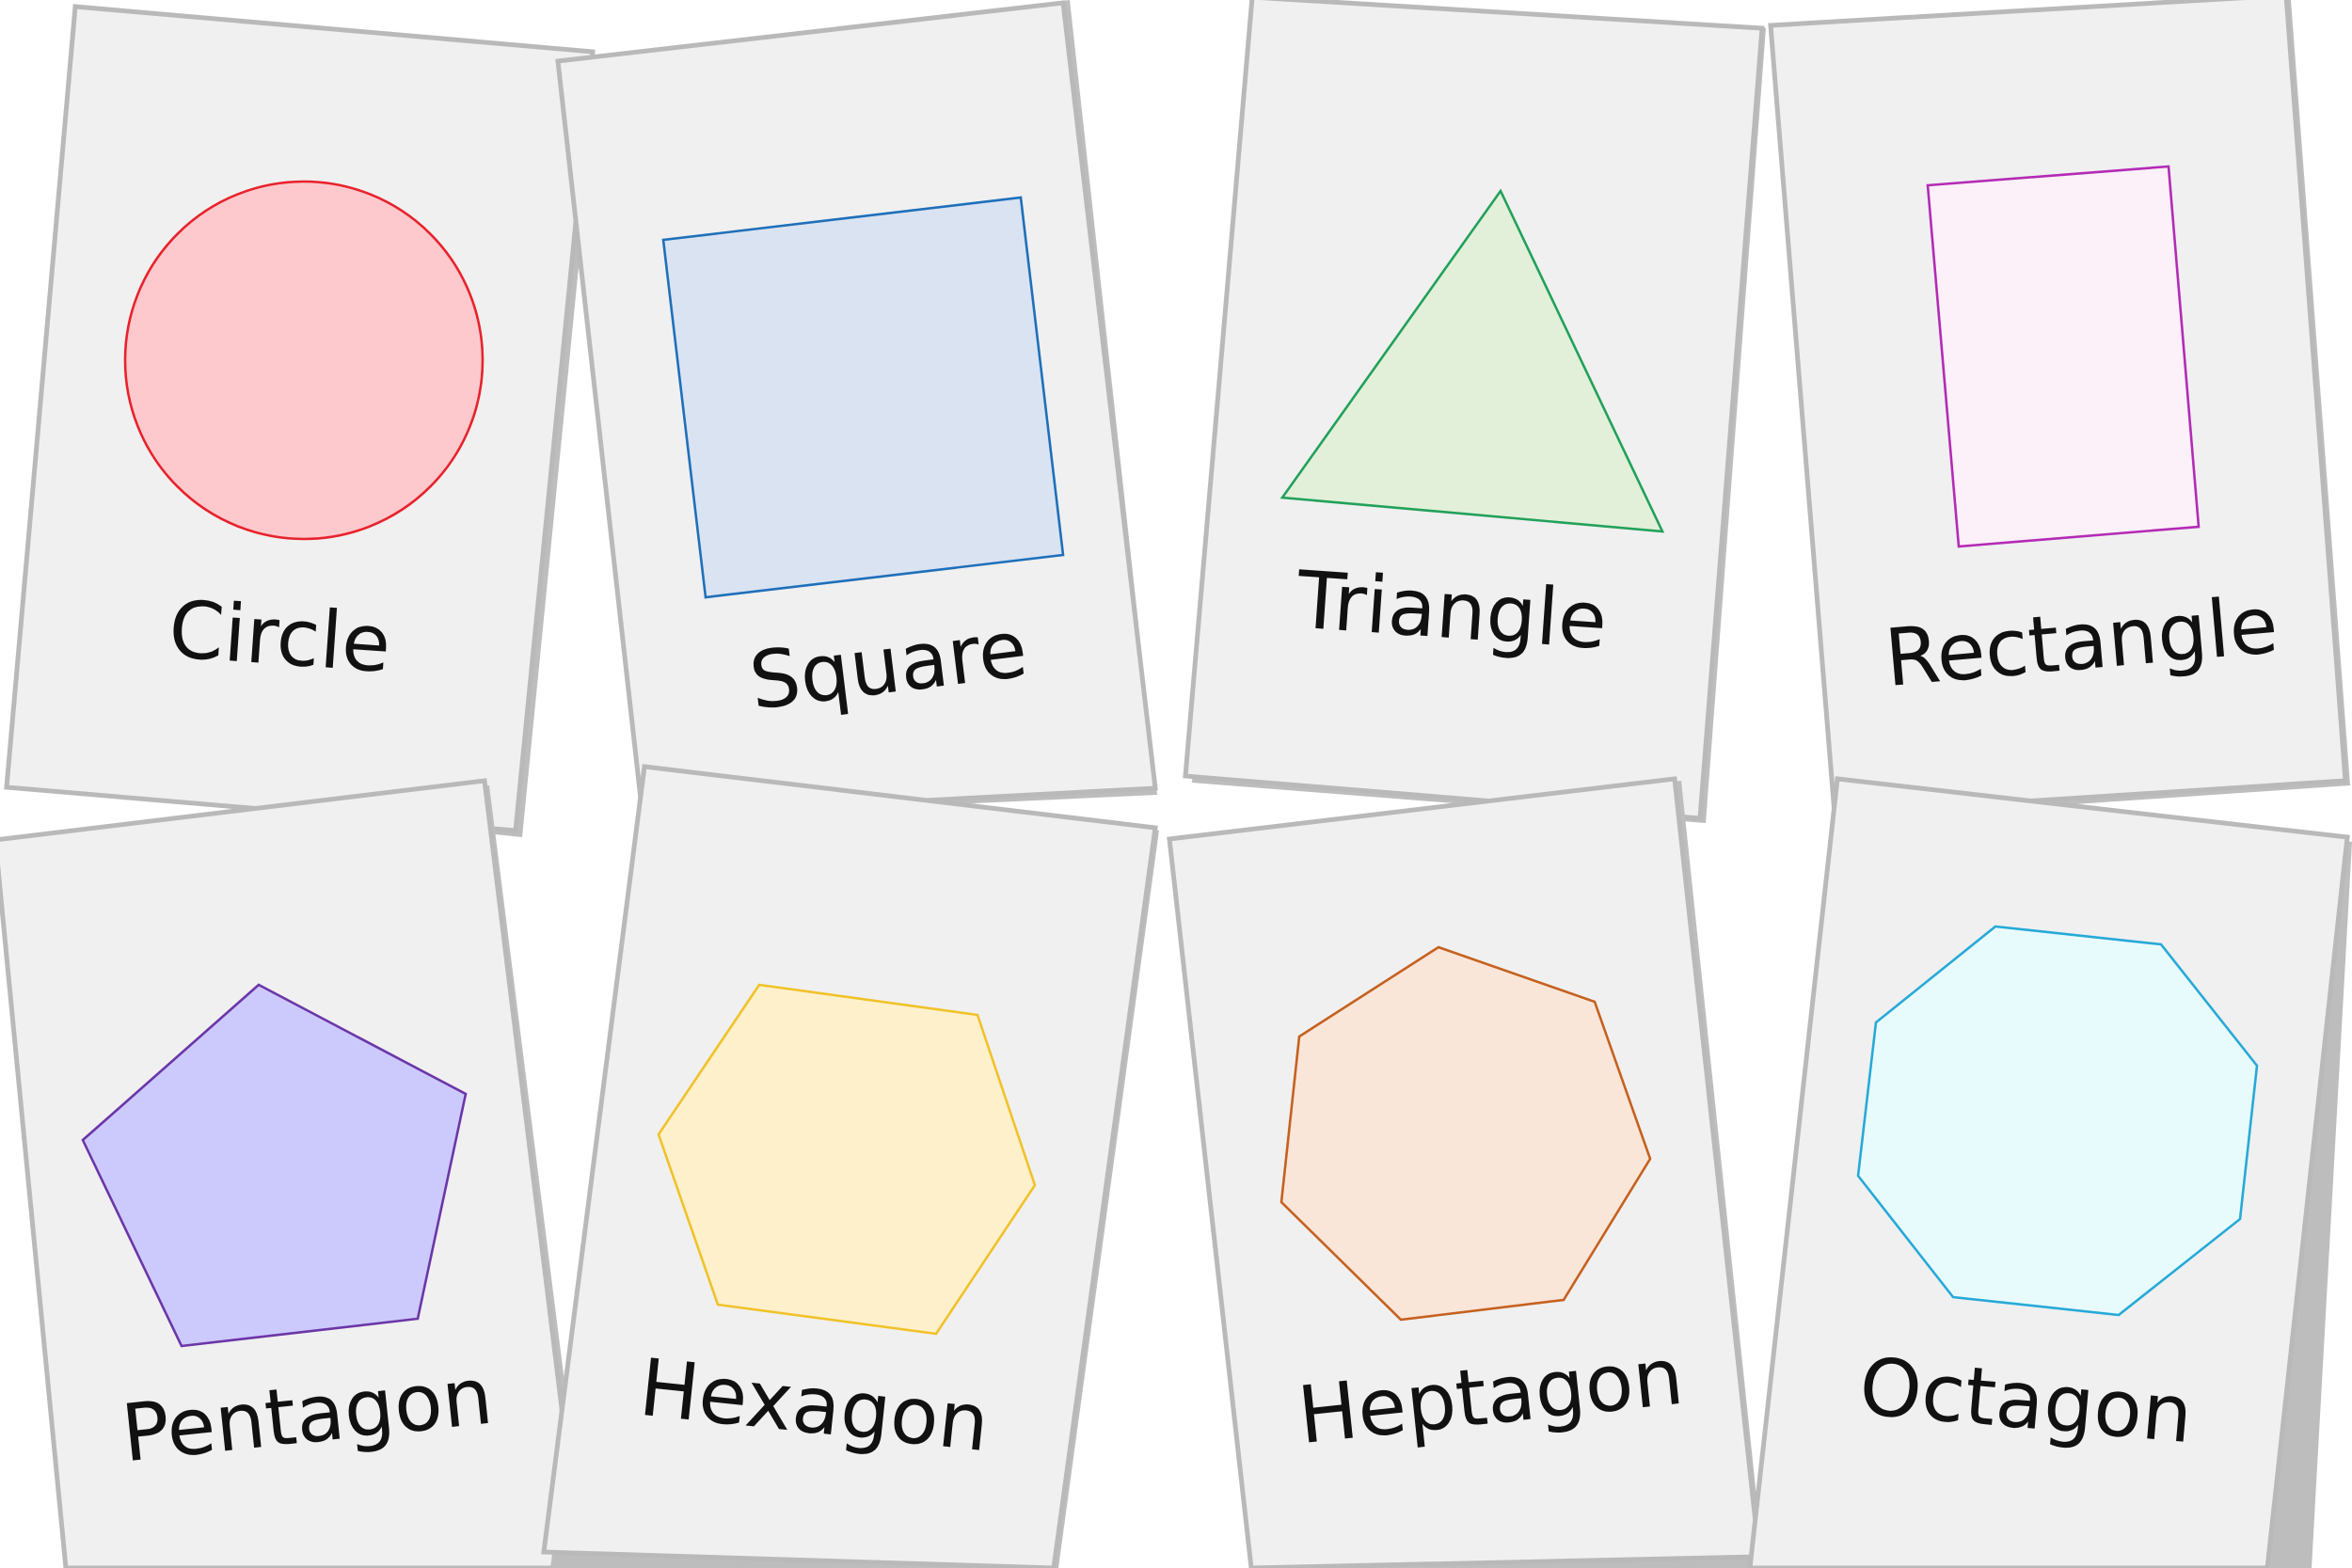 The image size is (2352, 1568). I want to click on triangle-label: Triangle, so click(1451, 610).